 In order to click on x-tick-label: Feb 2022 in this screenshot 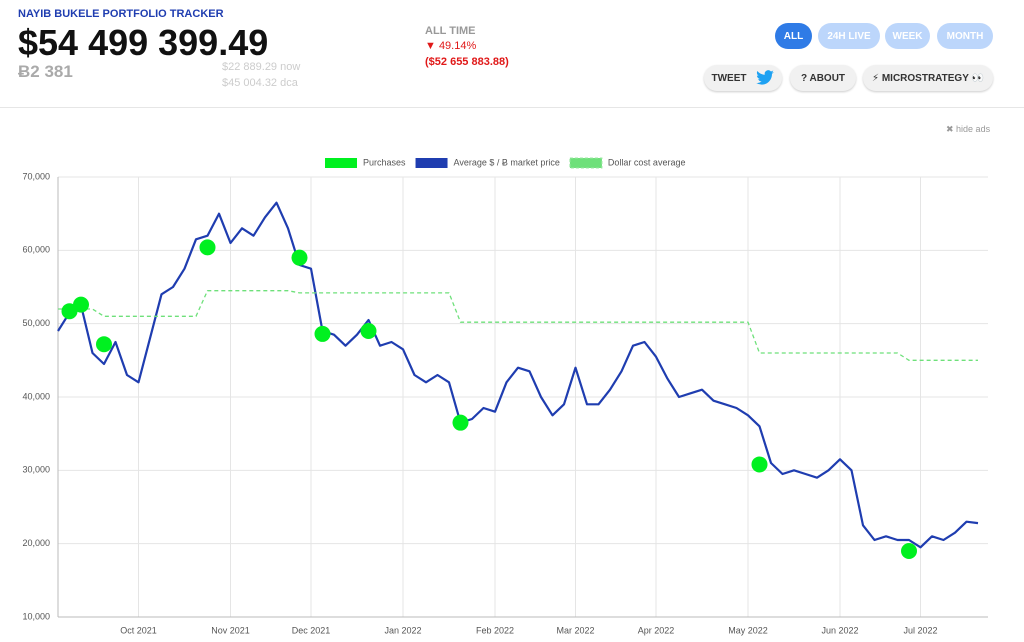, I will do `click(495, 630)`.